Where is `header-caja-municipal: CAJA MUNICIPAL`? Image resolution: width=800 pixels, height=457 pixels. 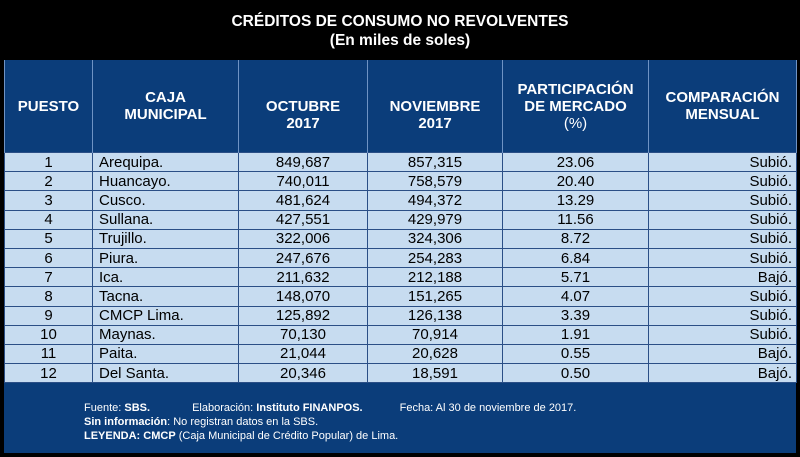 header-caja-municipal: CAJA MUNICIPAL is located at coordinates (165, 106).